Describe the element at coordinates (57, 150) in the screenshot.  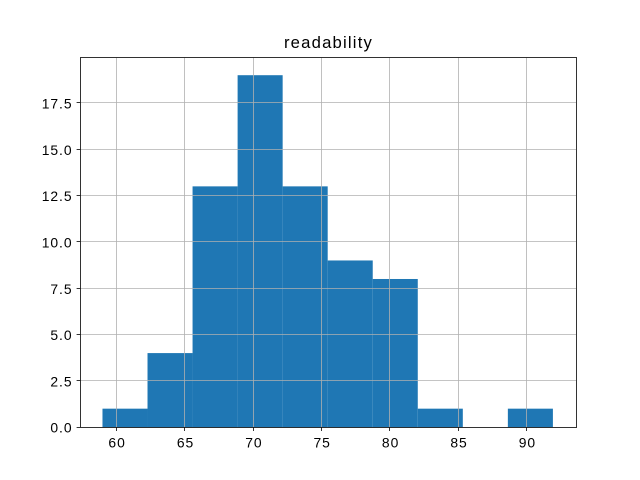
I see `svg-text: 15.0` at that location.